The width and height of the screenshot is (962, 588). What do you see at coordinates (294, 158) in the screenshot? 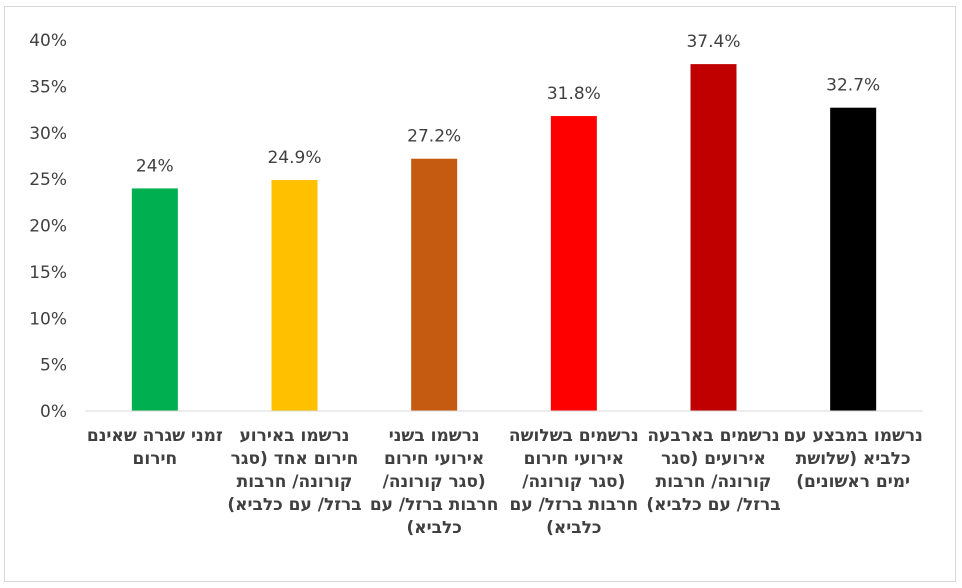
I see `data-label: 24.9%` at bounding box center [294, 158].